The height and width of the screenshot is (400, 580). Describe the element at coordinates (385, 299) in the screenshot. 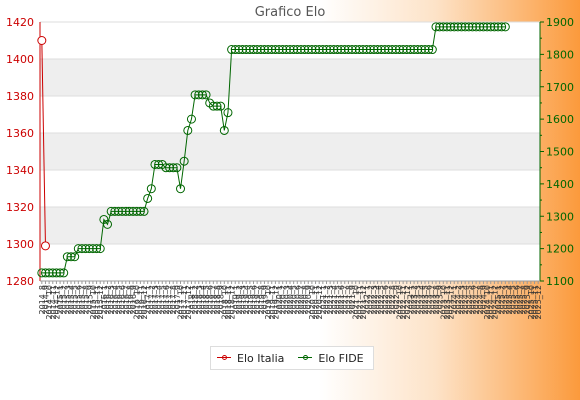

I see `x-axis-tick-label: 2022_6` at that location.